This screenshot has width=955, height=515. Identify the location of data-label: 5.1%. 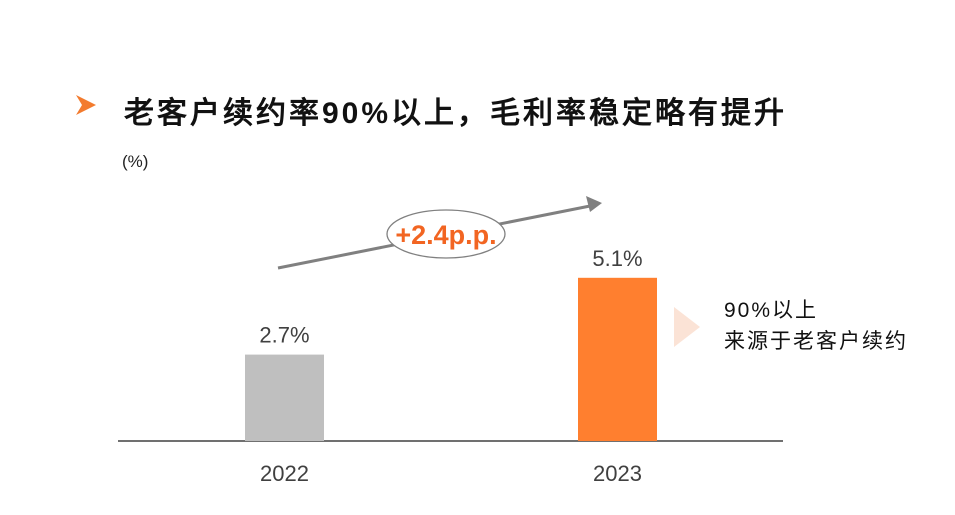
(617, 258).